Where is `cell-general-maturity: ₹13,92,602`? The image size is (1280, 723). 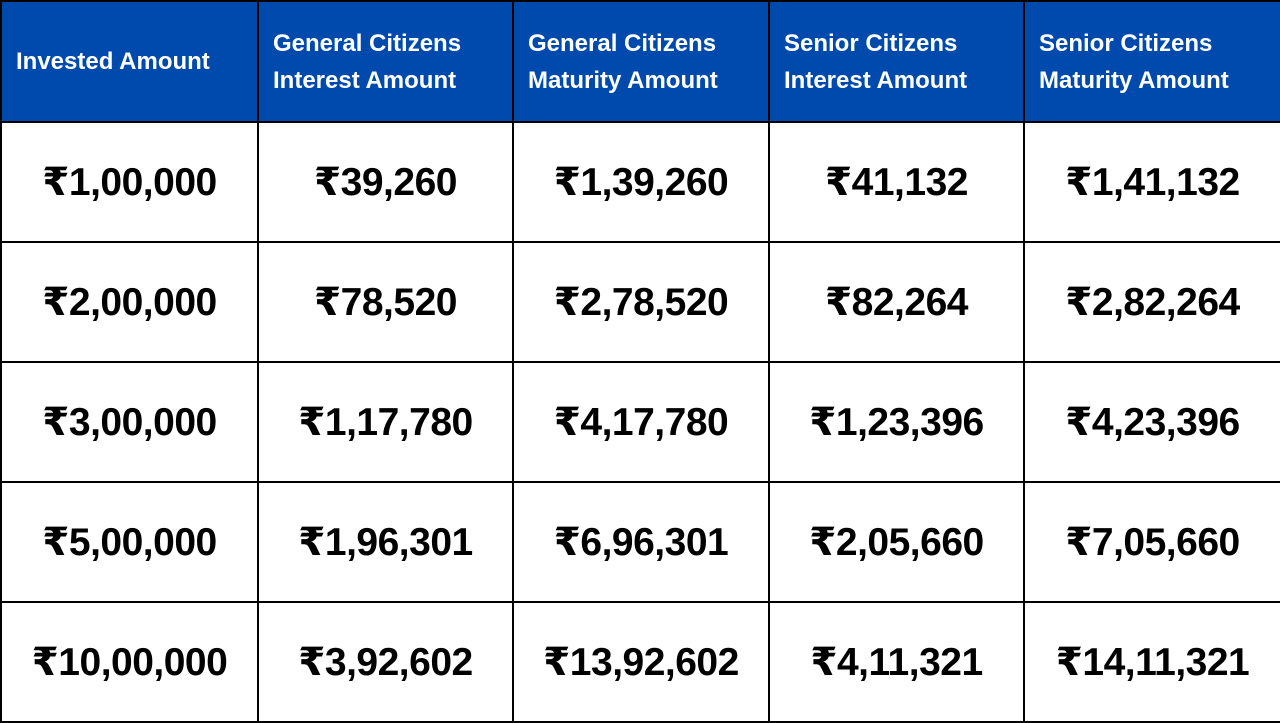
cell-general-maturity: ₹13,92,602 is located at coordinates (641, 662).